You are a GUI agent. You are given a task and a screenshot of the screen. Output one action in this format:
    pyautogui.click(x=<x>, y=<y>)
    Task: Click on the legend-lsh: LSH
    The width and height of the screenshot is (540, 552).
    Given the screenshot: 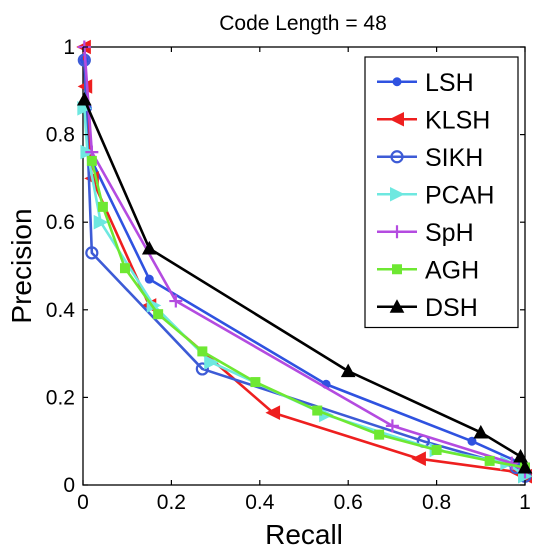 What is the action you would take?
    pyautogui.click(x=425, y=83)
    